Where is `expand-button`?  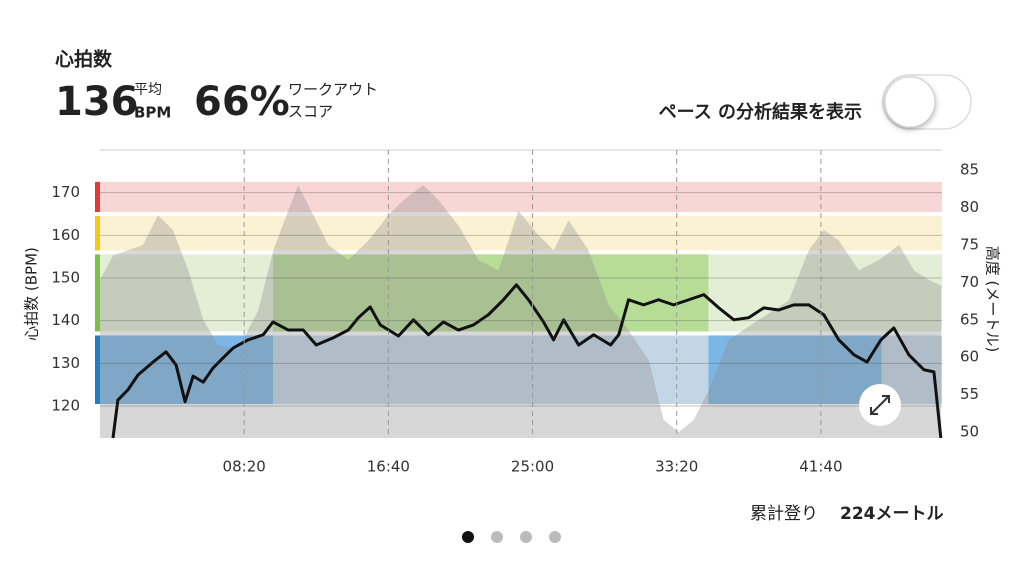
expand-button is located at coordinates (880, 405).